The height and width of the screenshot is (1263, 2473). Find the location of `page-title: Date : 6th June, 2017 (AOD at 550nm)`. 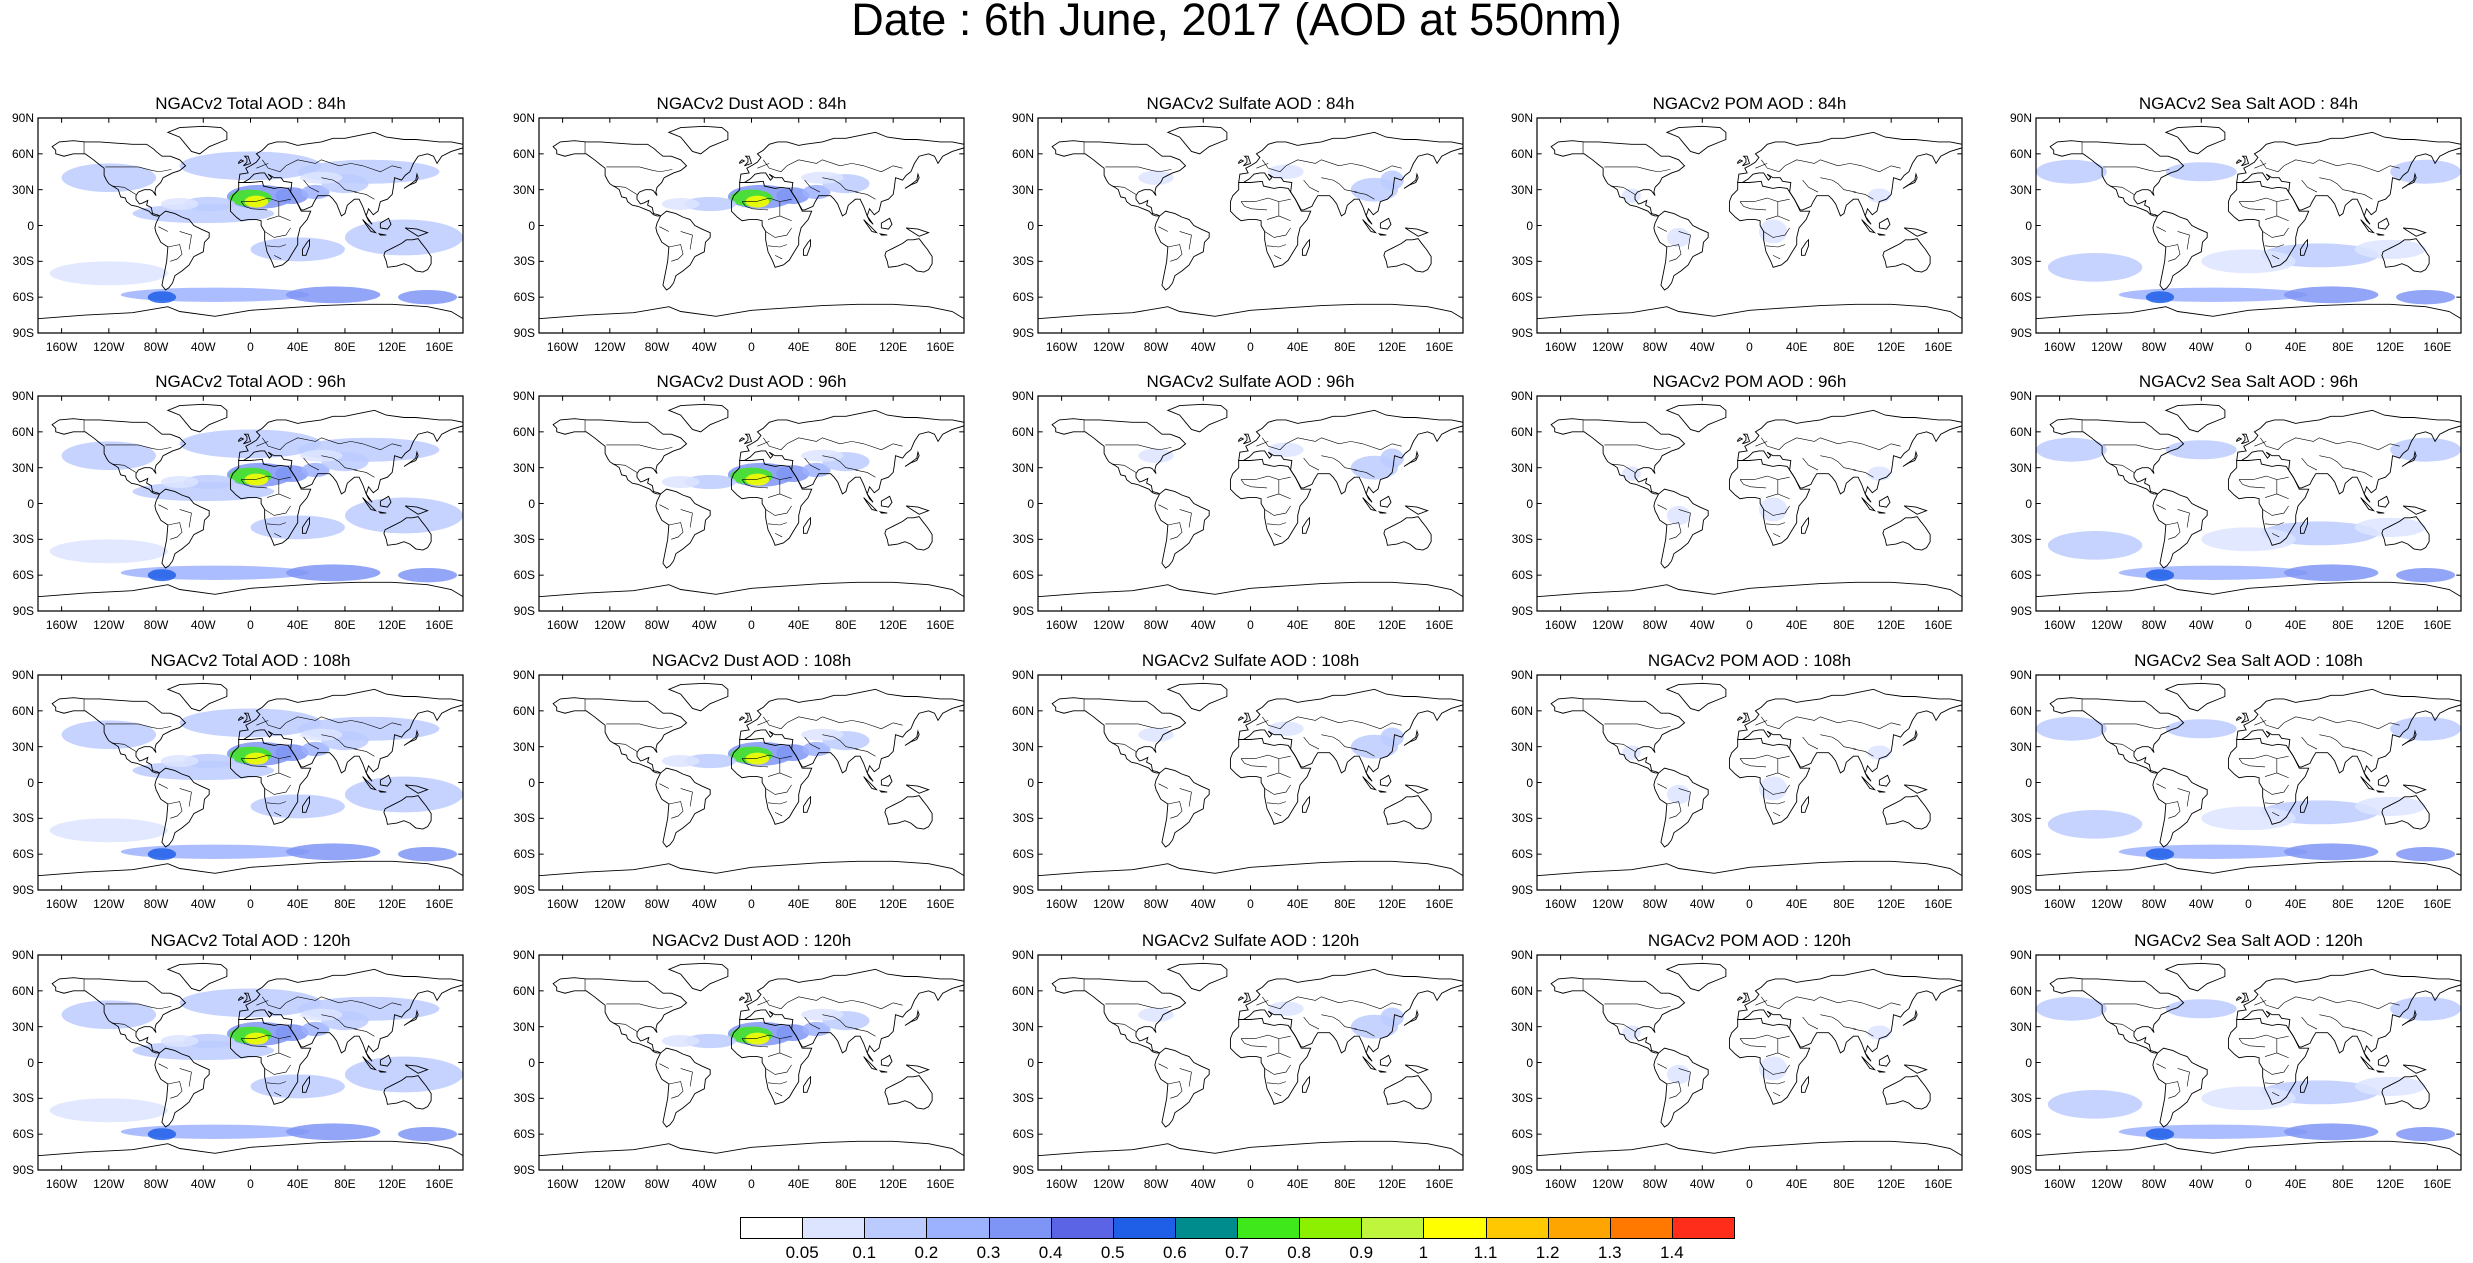

page-title: Date : 6th June, 2017 (AOD at 550nm) is located at coordinates (1236, 22).